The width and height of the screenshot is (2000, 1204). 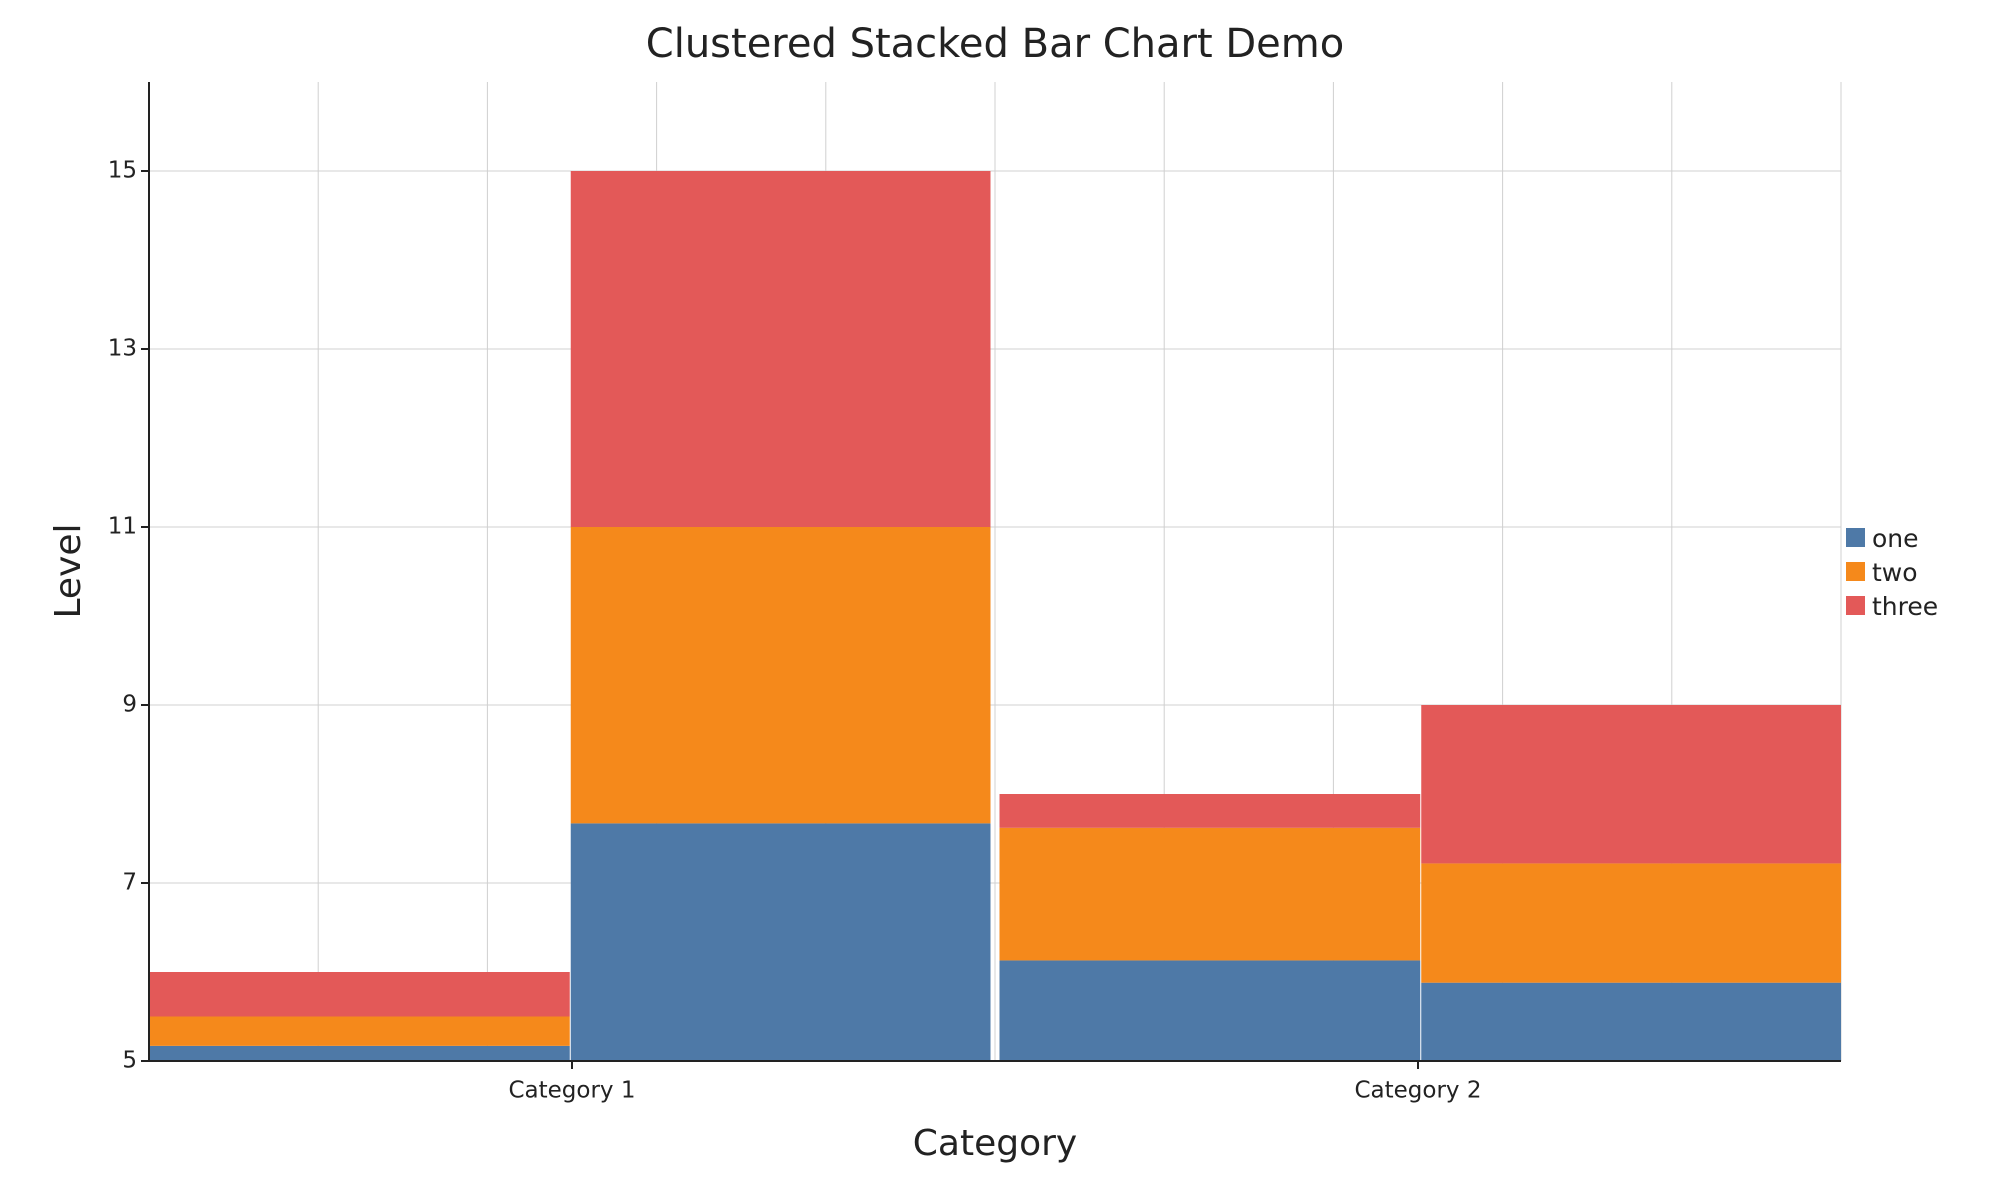 What do you see at coordinates (1895, 572) in the screenshot?
I see `legend-label: two` at bounding box center [1895, 572].